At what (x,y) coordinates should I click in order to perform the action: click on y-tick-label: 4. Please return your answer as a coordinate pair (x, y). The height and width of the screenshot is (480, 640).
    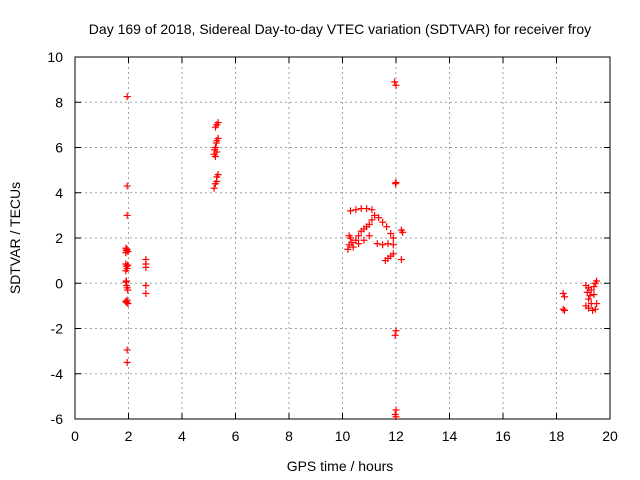
    Looking at the image, I should click on (59, 193).